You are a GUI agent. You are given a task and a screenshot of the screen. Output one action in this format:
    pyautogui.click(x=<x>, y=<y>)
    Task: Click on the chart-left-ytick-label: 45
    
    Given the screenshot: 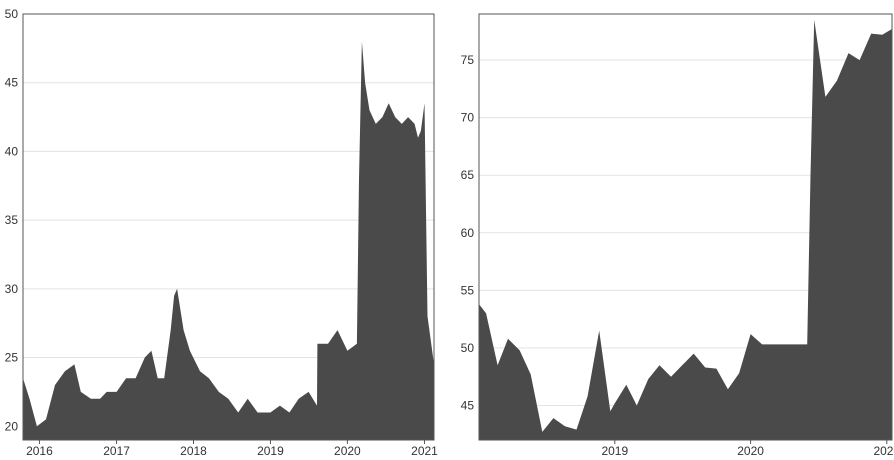 What is the action you would take?
    pyautogui.click(x=12, y=83)
    